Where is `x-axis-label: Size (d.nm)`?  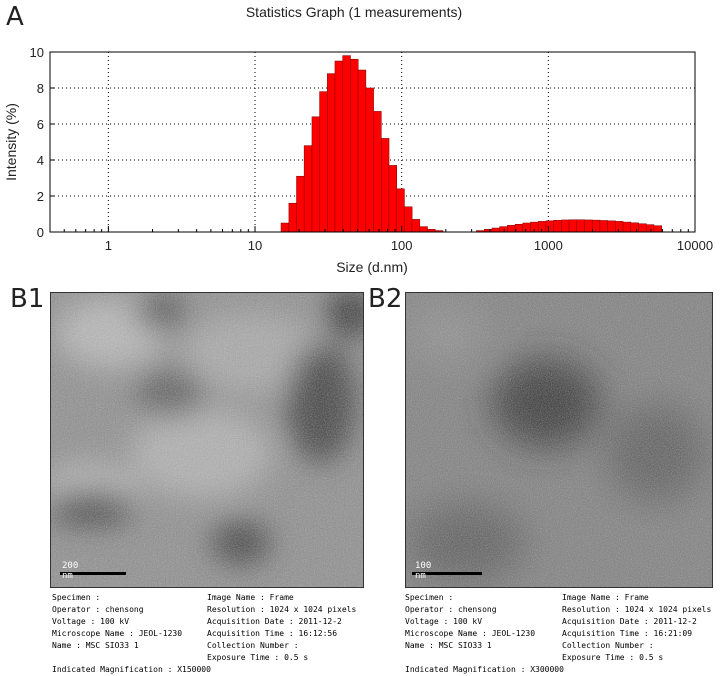
x-axis-label: Size (d.nm) is located at coordinates (372, 267).